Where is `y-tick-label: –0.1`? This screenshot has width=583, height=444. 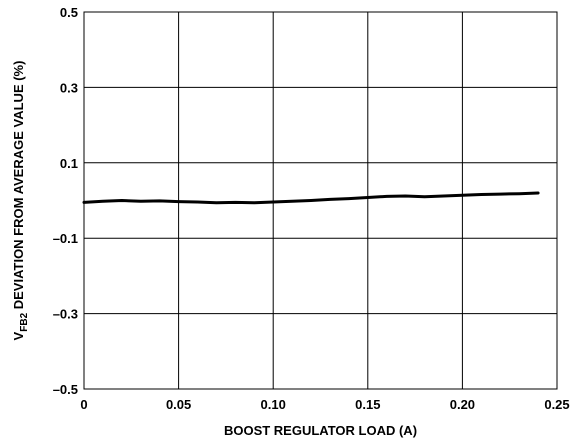 y-tick-label: –0.1 is located at coordinates (65, 238).